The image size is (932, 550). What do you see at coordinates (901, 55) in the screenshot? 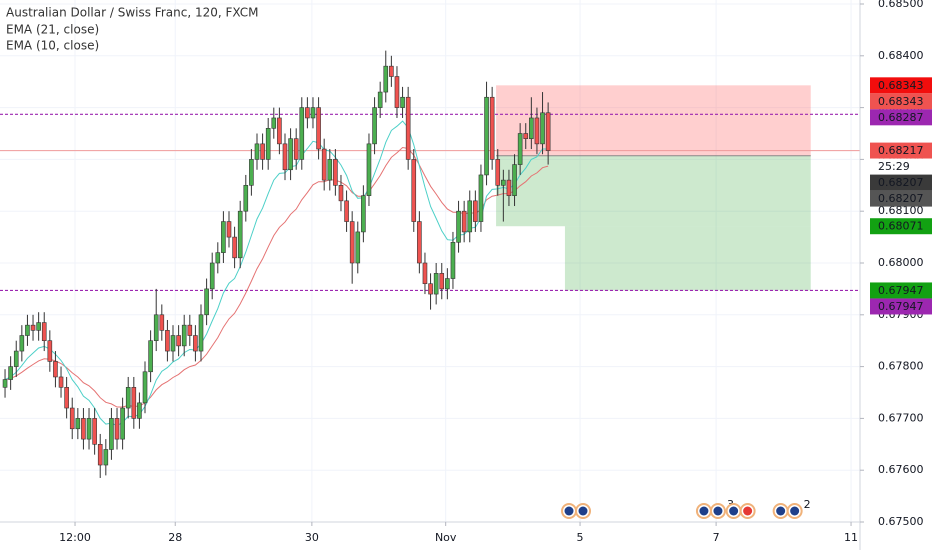
I see `y-tick-label: 0.68400` at bounding box center [901, 55].